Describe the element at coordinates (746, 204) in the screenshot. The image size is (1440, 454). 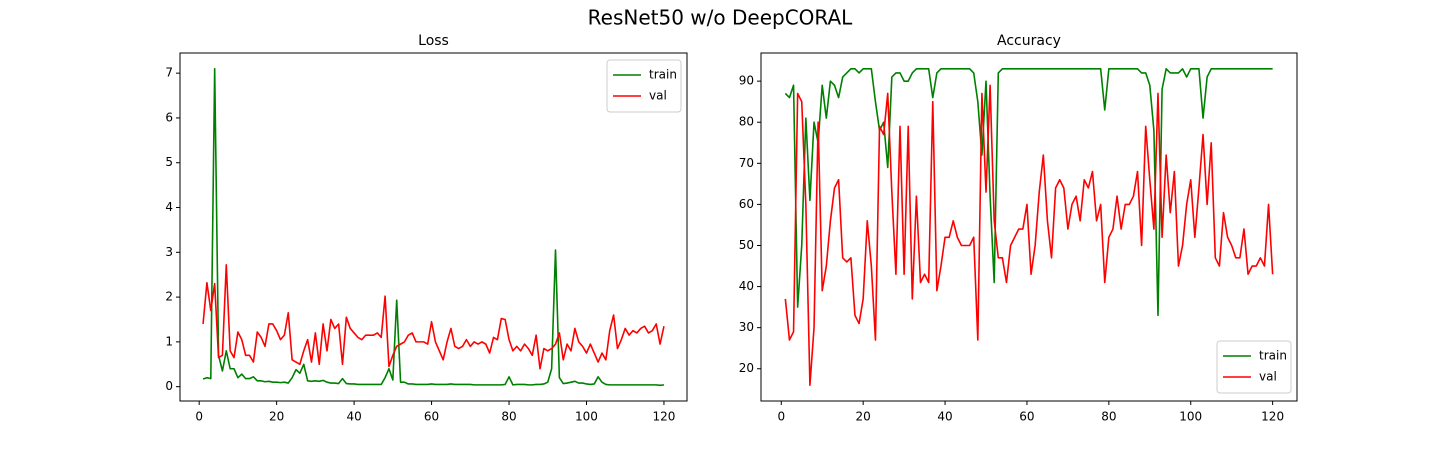
I see `y-tick-label: 60` at that location.